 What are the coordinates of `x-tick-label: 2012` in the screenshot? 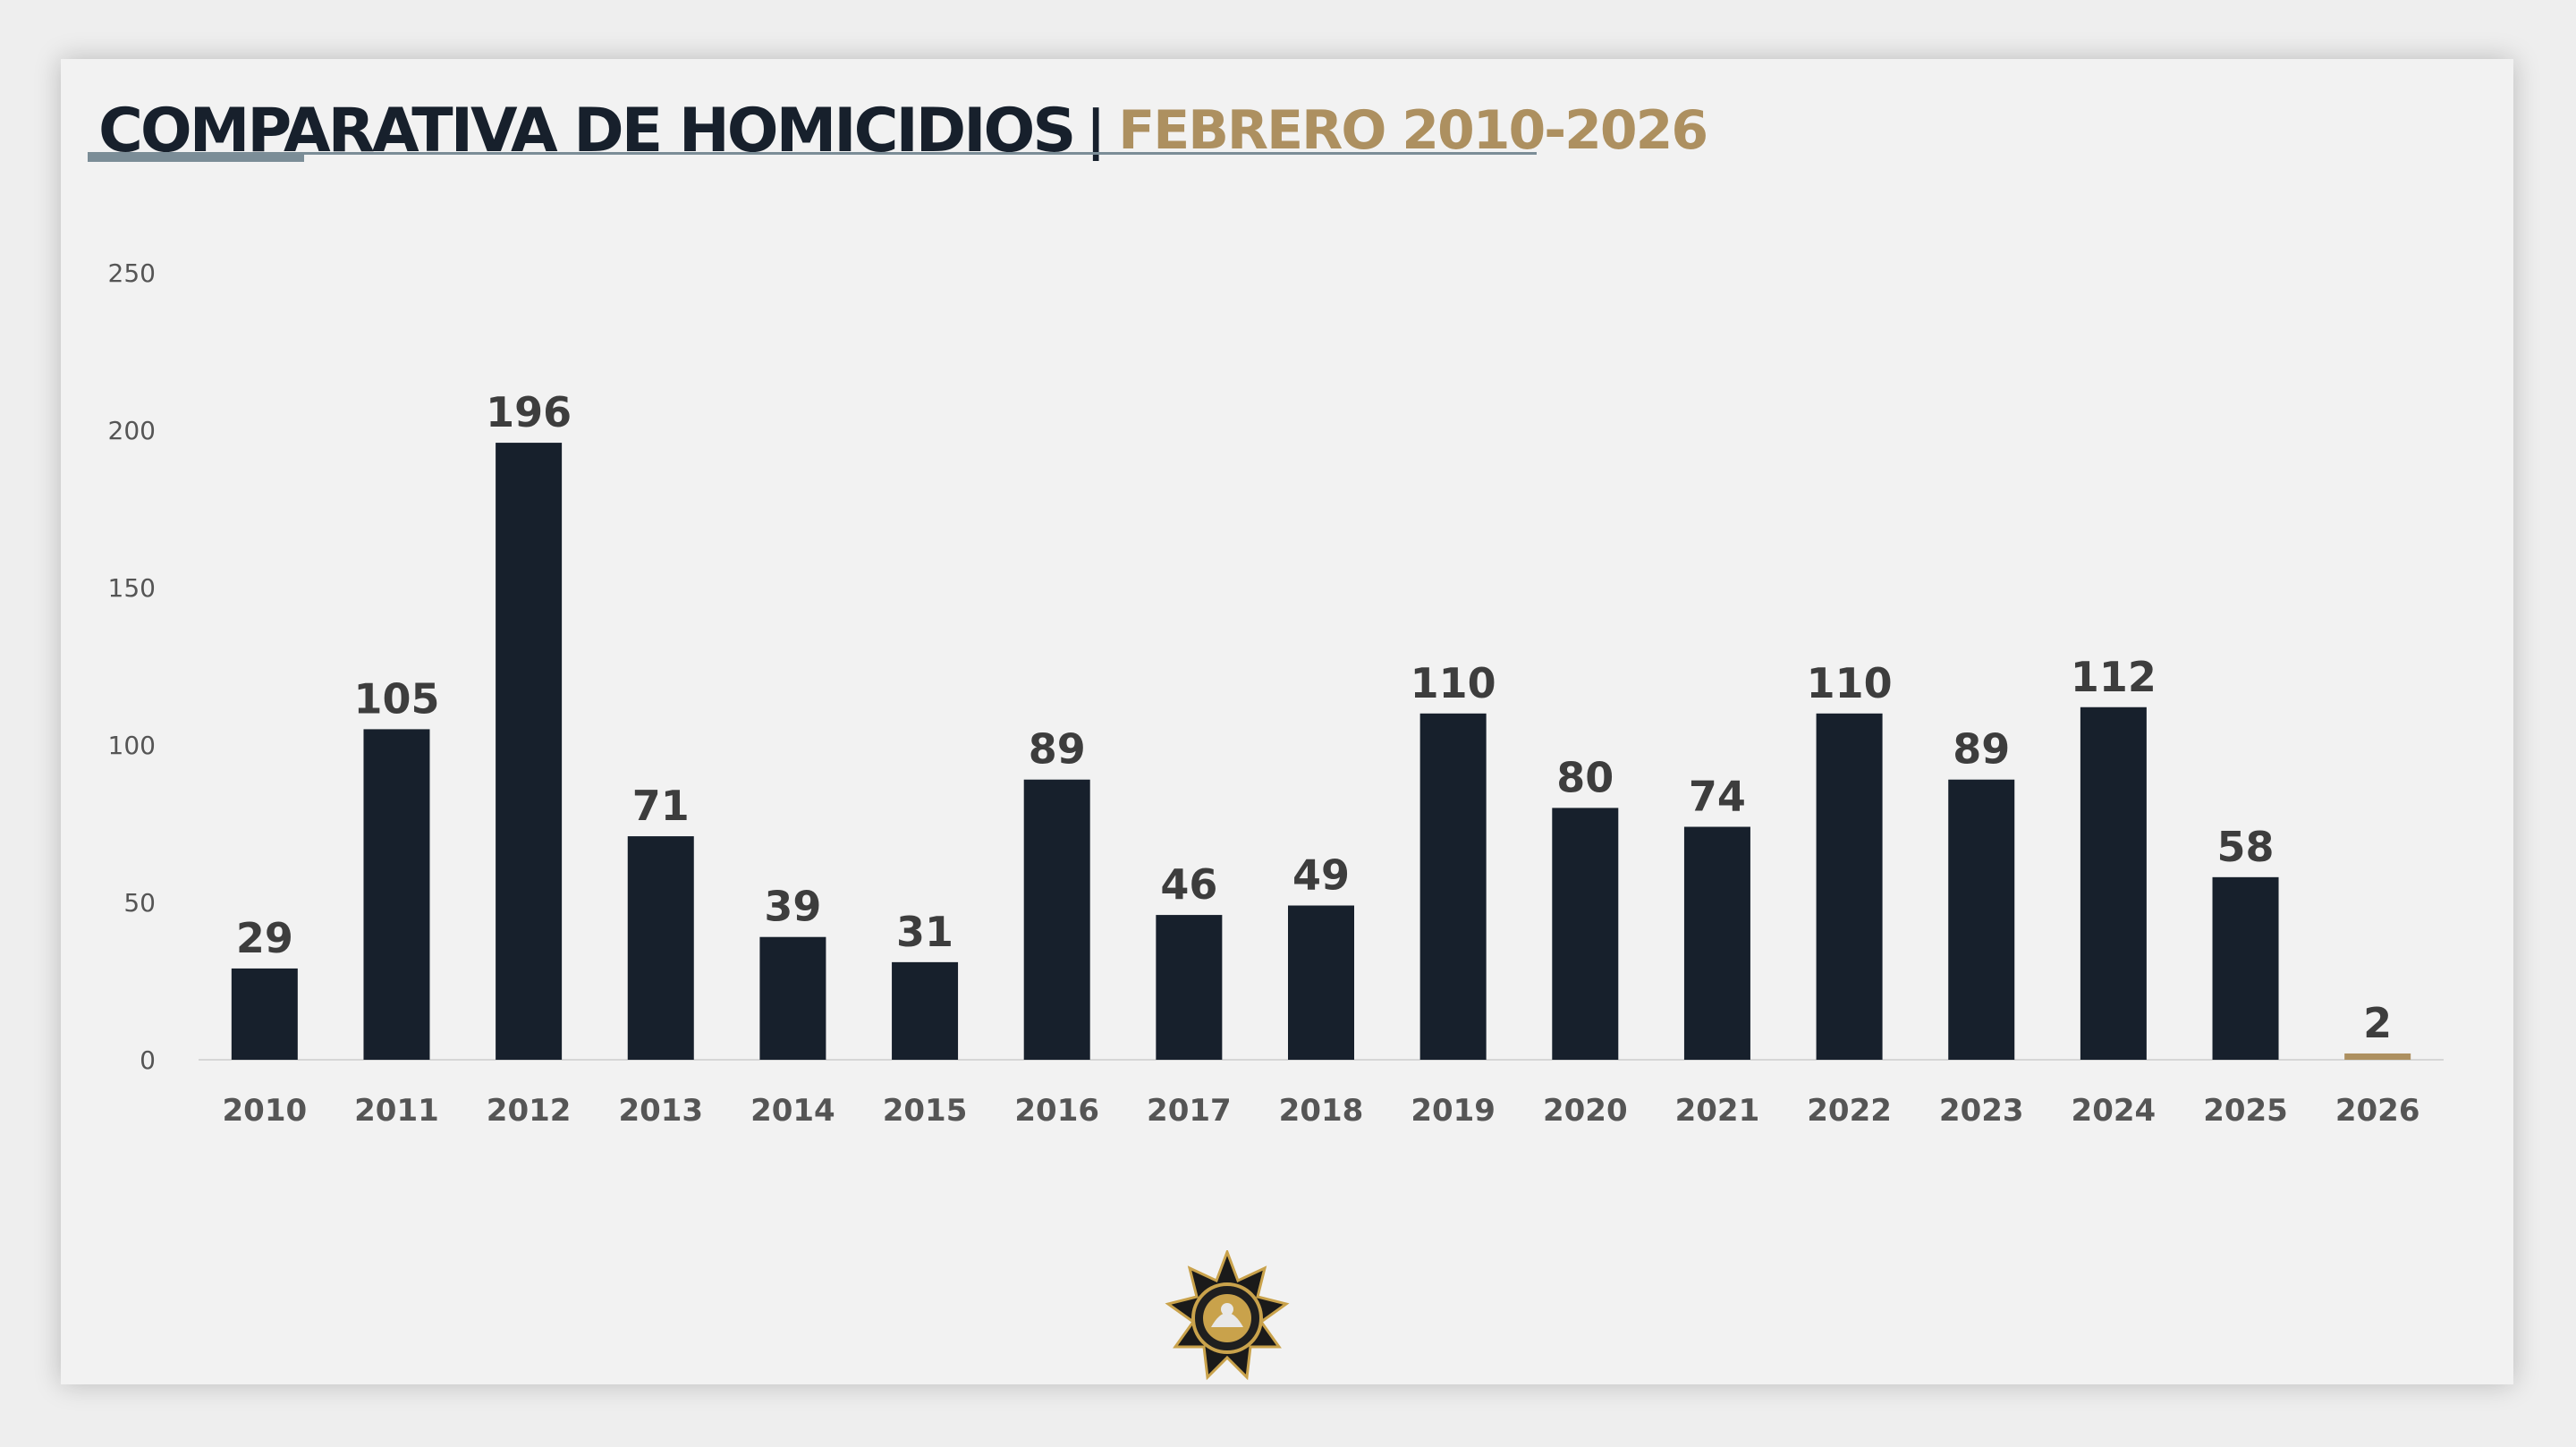 It's located at (529, 1111).